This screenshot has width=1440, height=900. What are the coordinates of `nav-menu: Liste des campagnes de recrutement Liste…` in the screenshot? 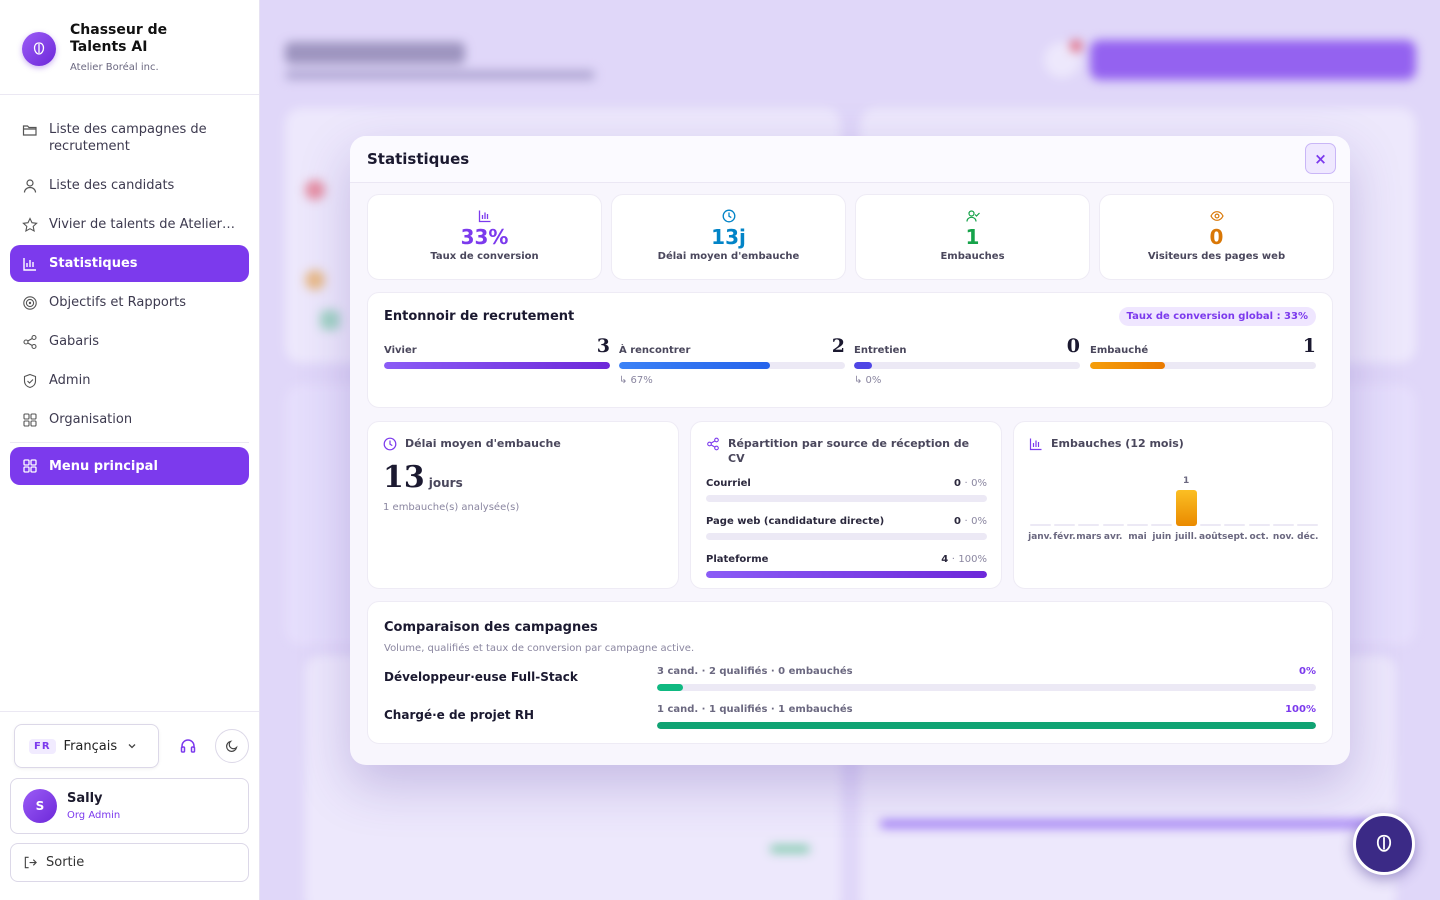 It's located at (129, 269).